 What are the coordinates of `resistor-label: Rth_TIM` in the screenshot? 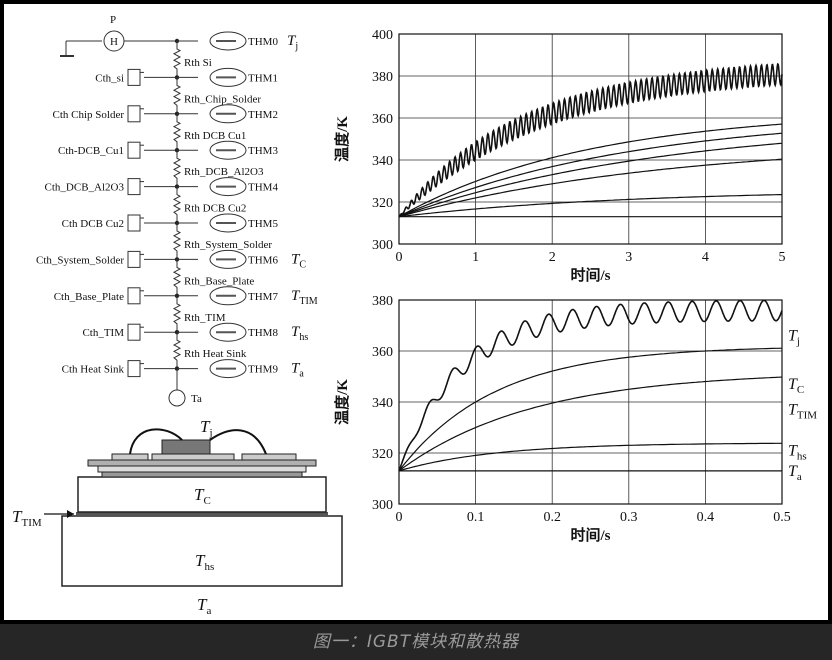 It's located at (205, 318).